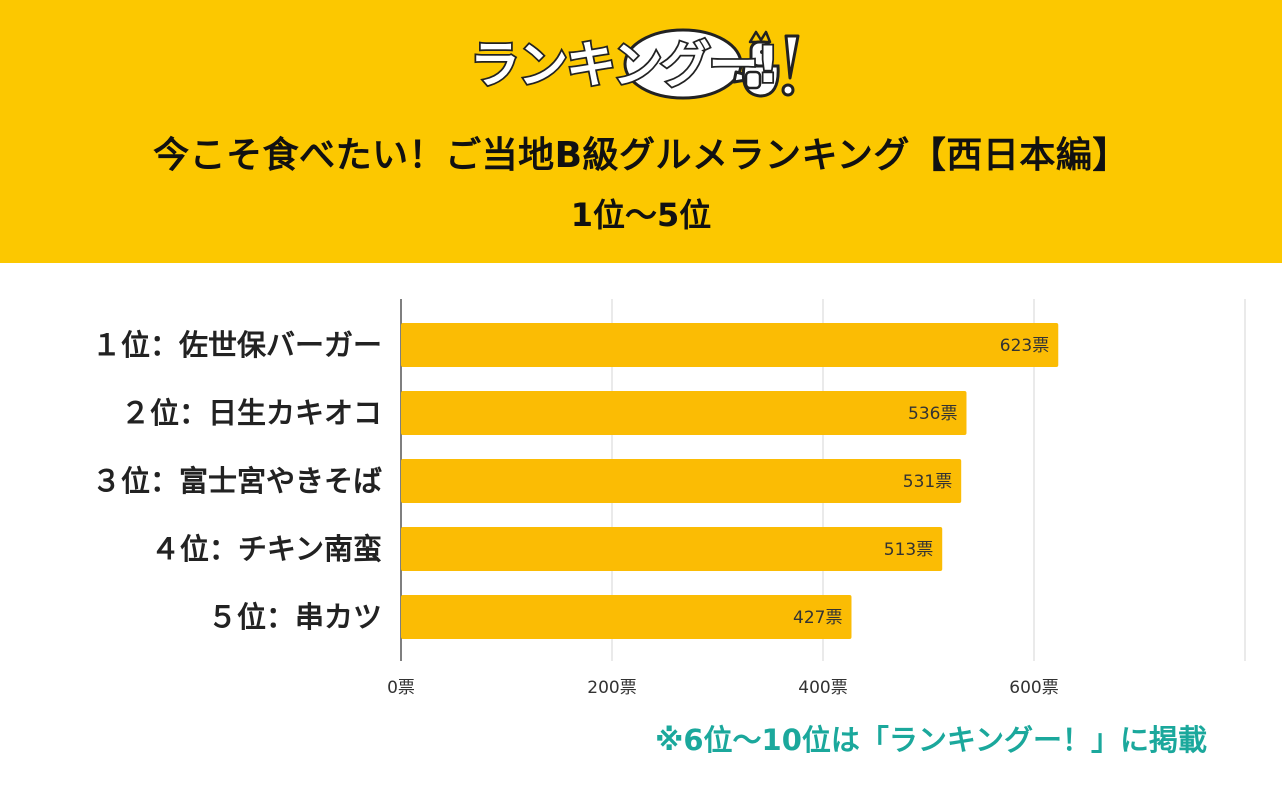 This screenshot has height=800, width=1282. Describe the element at coordinates (641, 215) in the screenshot. I see `page-subtitle: 1位〜5位` at that location.